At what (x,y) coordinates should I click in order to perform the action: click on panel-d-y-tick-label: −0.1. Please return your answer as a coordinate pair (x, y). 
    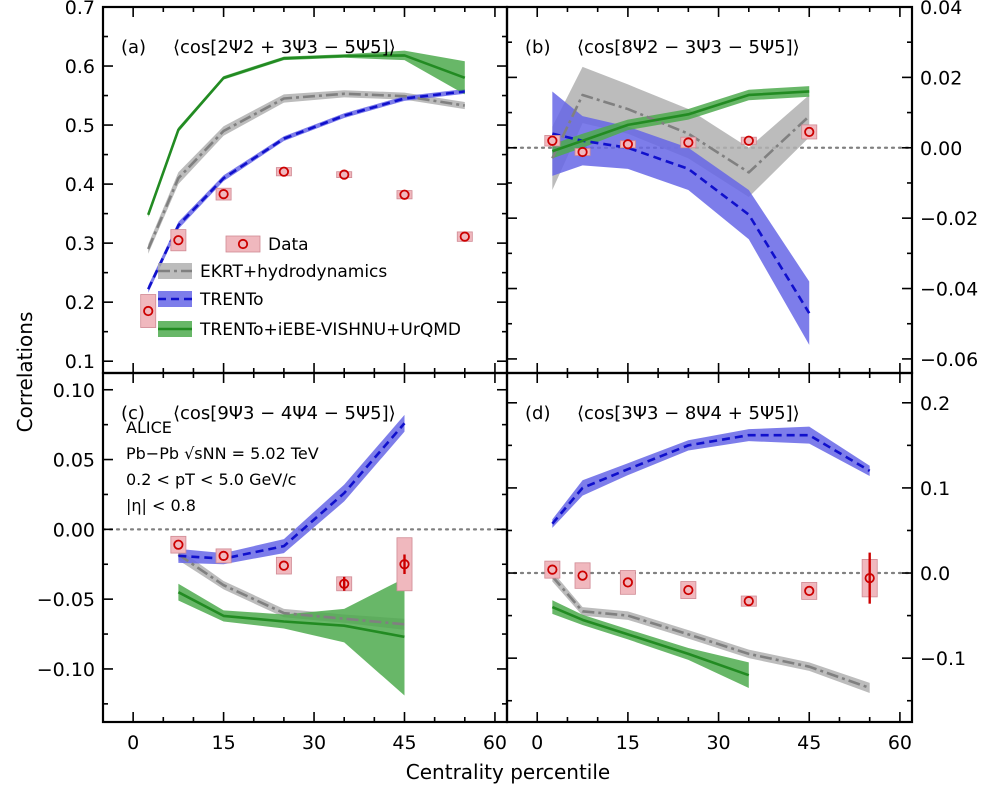
    Looking at the image, I should click on (943, 659).